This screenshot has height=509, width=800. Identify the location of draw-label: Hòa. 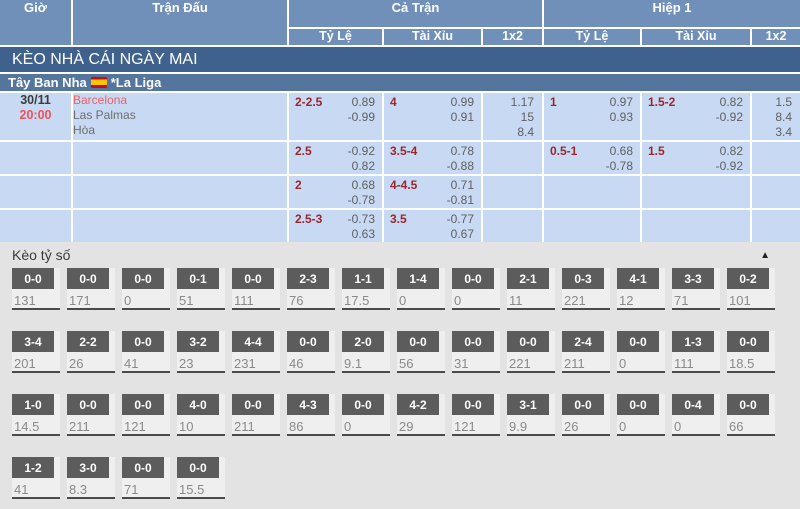
(84, 130).